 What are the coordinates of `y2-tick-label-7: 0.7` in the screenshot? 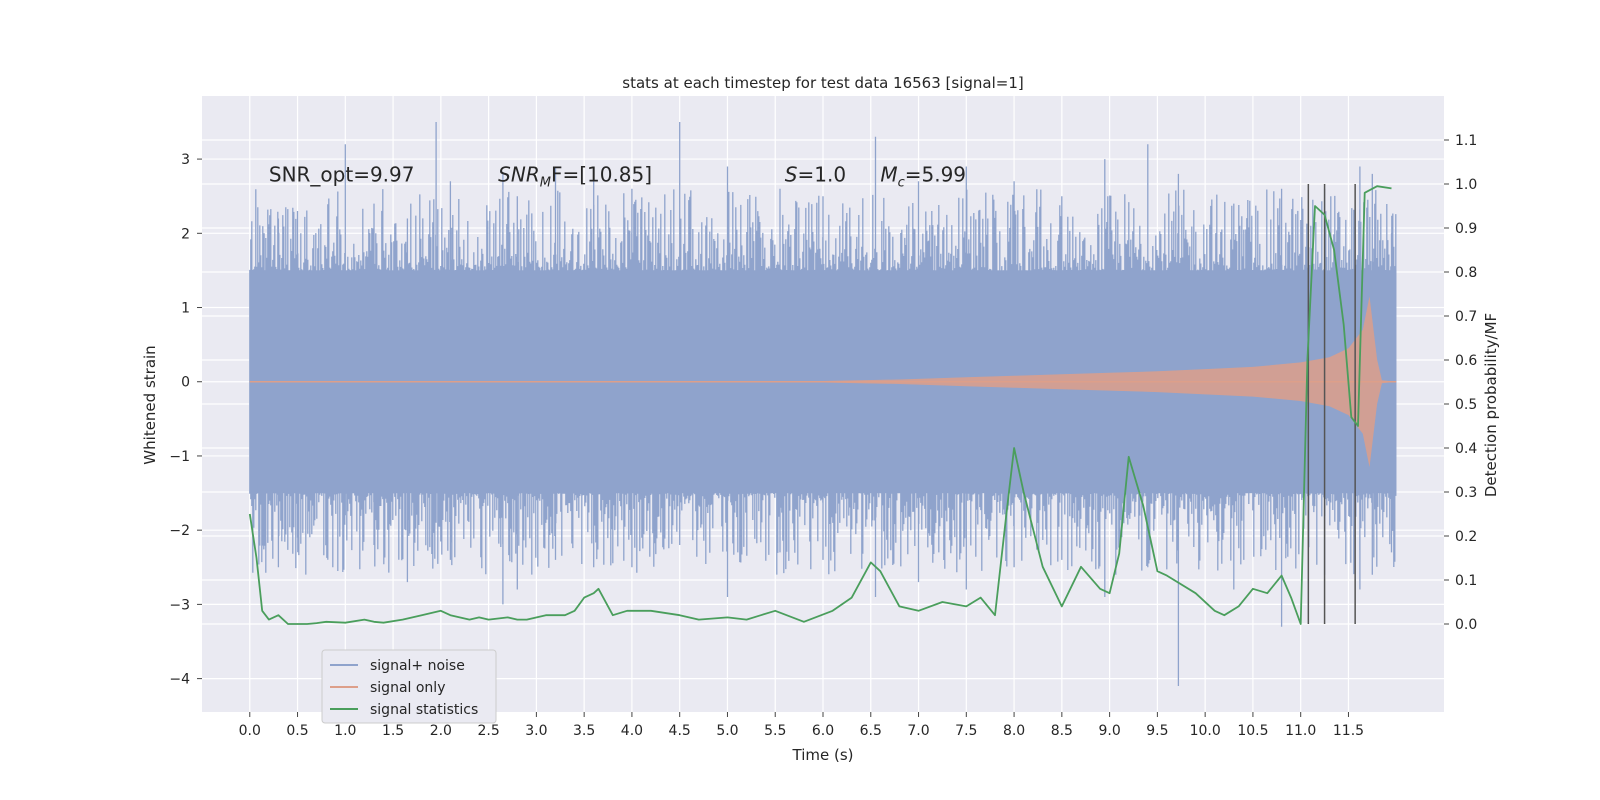 It's located at (1466, 317).